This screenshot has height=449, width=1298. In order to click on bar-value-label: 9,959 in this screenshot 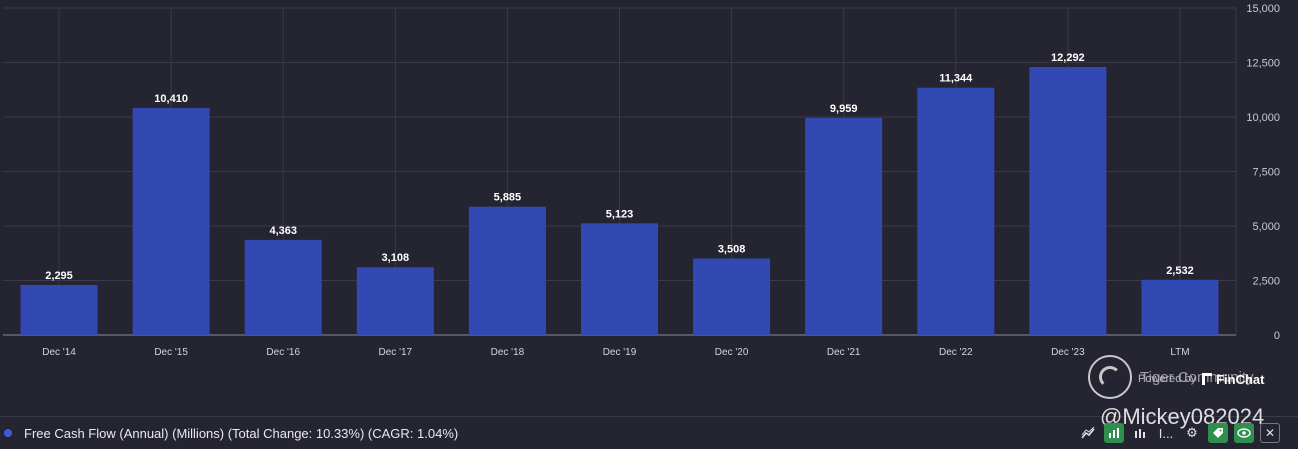, I will do `click(844, 109)`.